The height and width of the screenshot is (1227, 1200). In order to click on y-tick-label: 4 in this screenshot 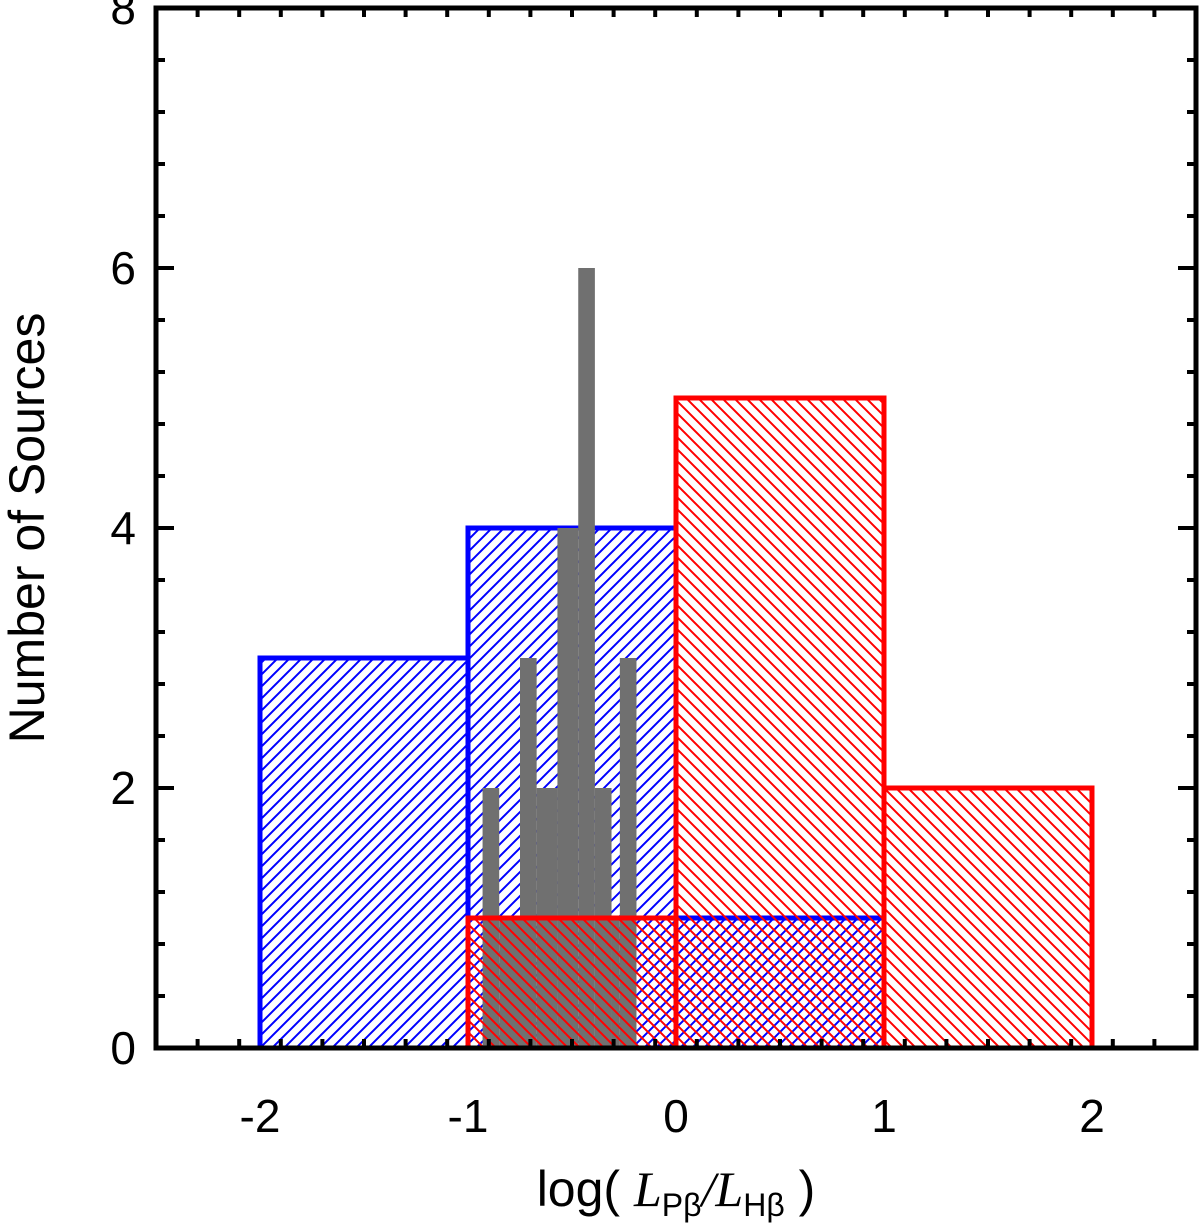, I will do `click(123, 528)`.